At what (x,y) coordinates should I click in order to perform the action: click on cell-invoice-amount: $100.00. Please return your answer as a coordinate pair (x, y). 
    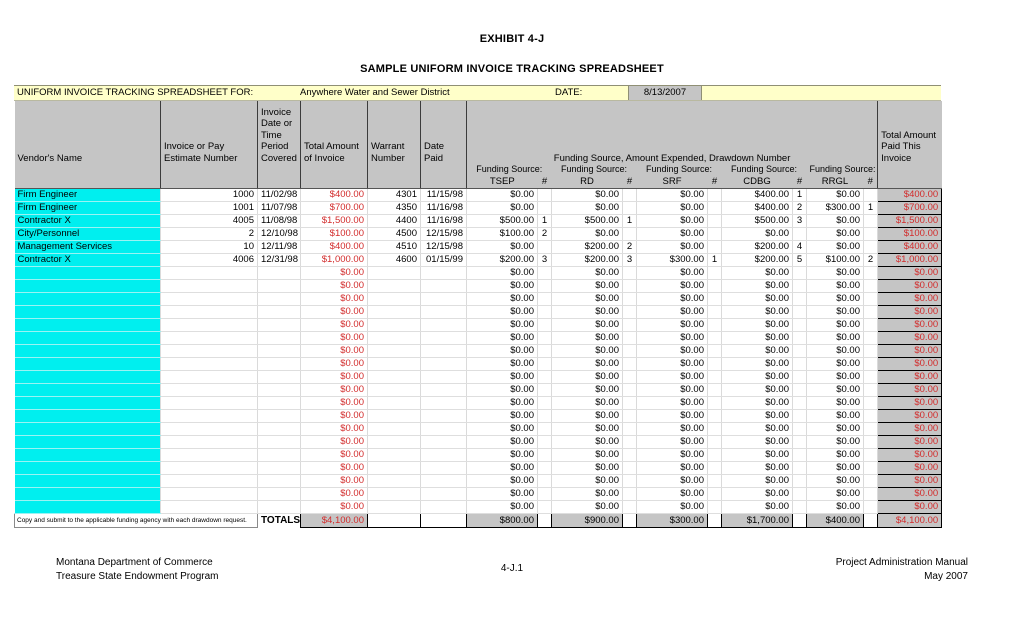
    Looking at the image, I should click on (334, 234).